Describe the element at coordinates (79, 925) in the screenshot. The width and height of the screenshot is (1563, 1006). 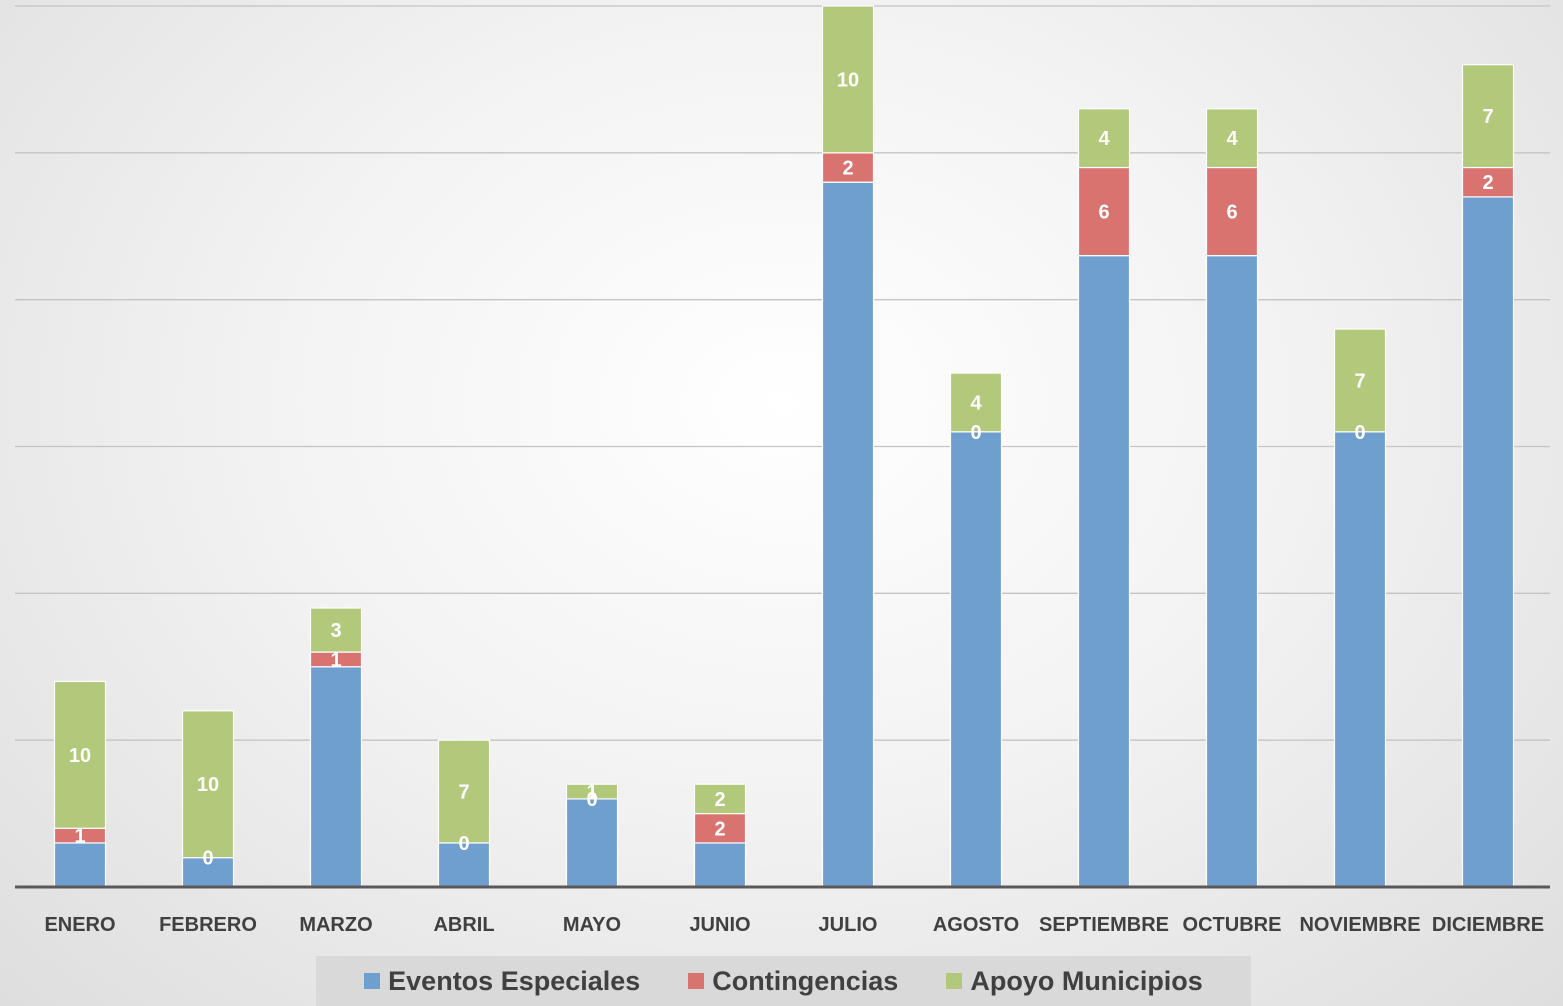
I see `x-tick-label: ENERO` at that location.